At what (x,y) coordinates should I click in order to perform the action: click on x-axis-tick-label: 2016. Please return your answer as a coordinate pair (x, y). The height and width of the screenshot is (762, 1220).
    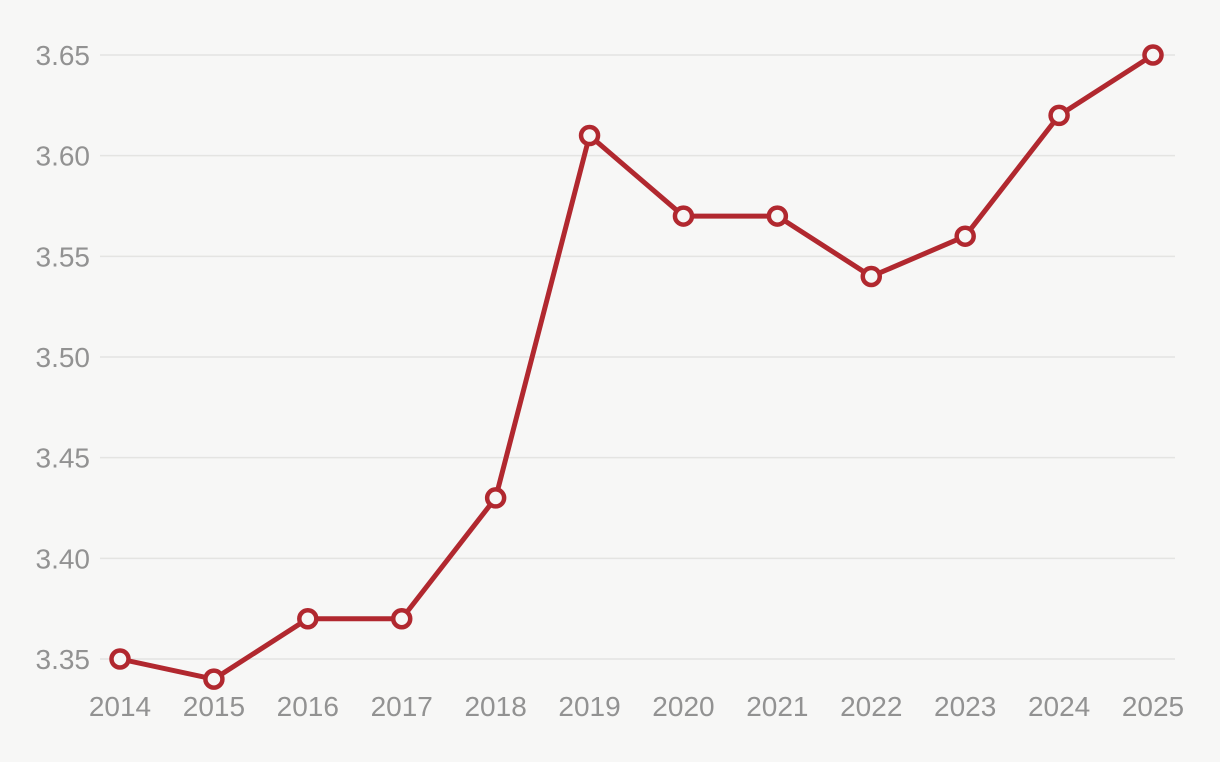
    Looking at the image, I should click on (308, 706).